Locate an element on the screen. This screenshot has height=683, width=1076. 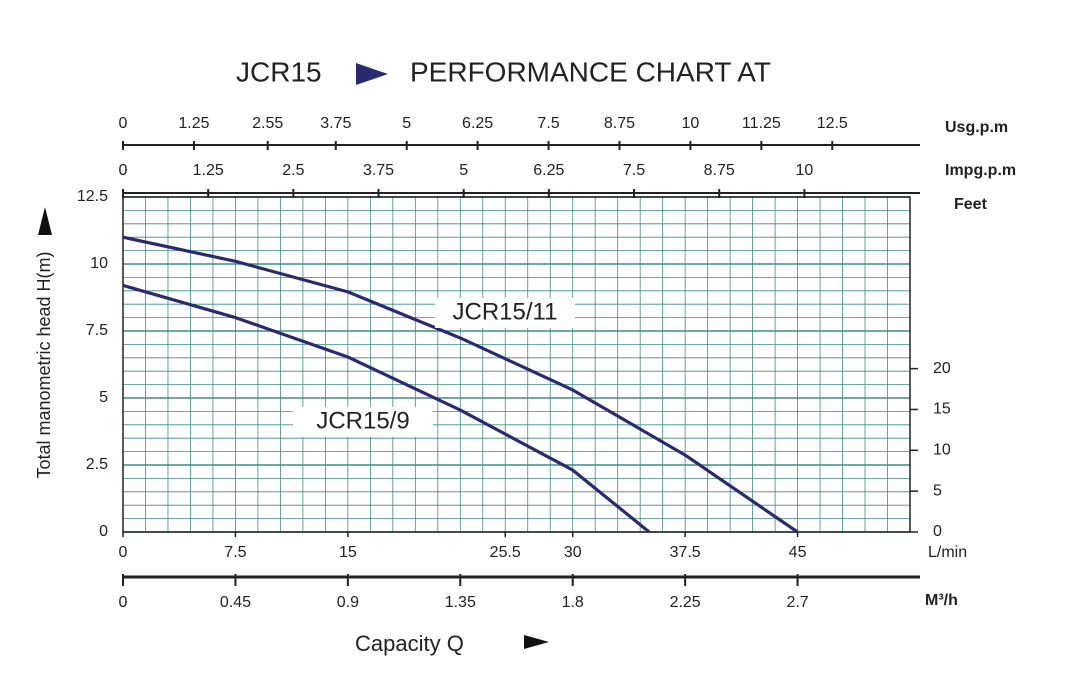
x-tick-label: 37.5 is located at coordinates (685, 552).